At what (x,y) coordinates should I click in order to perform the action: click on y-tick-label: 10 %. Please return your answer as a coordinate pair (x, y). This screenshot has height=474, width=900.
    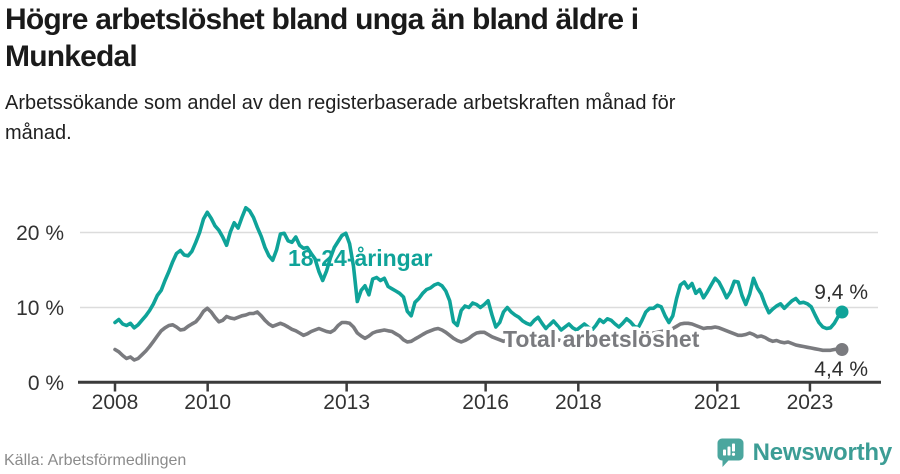
    Looking at the image, I should click on (40, 308).